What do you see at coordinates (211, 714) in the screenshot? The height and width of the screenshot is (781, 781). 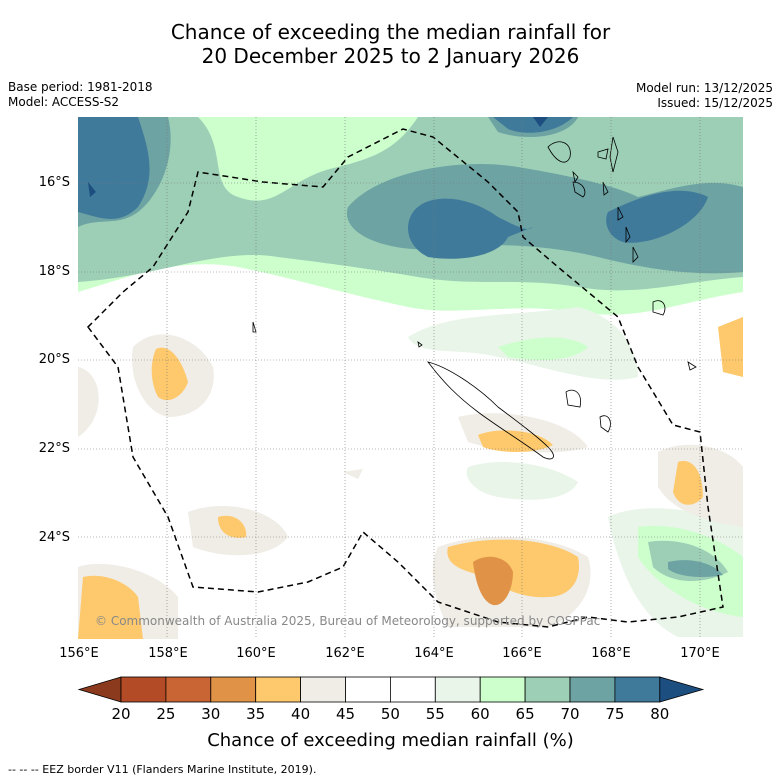 I see `colorbar-tick-label: 30` at bounding box center [211, 714].